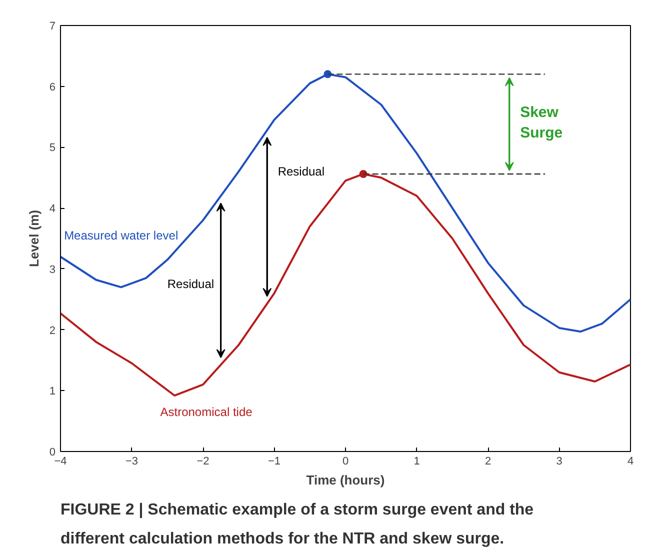 The height and width of the screenshot is (548, 655). I want to click on annotation: Measured water level, so click(121, 235).